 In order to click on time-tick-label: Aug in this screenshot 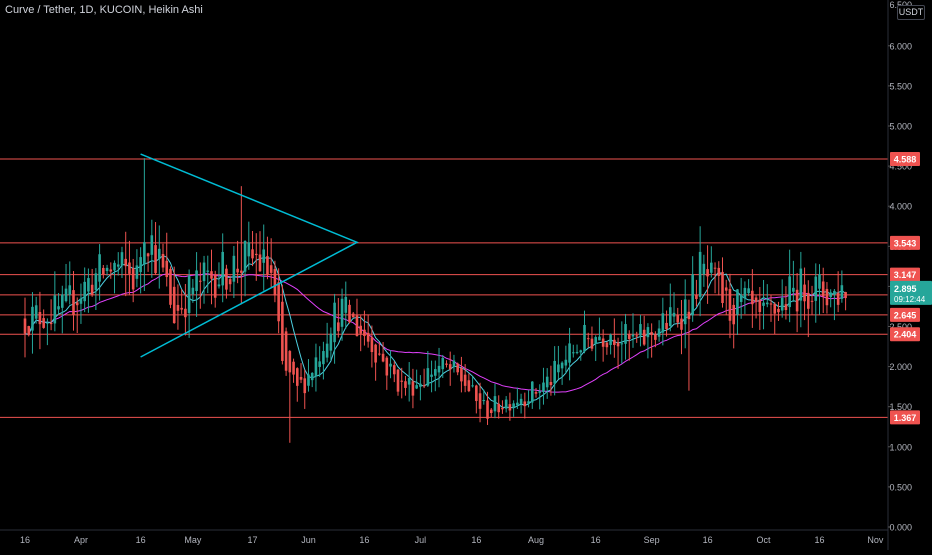, I will do `click(536, 540)`.